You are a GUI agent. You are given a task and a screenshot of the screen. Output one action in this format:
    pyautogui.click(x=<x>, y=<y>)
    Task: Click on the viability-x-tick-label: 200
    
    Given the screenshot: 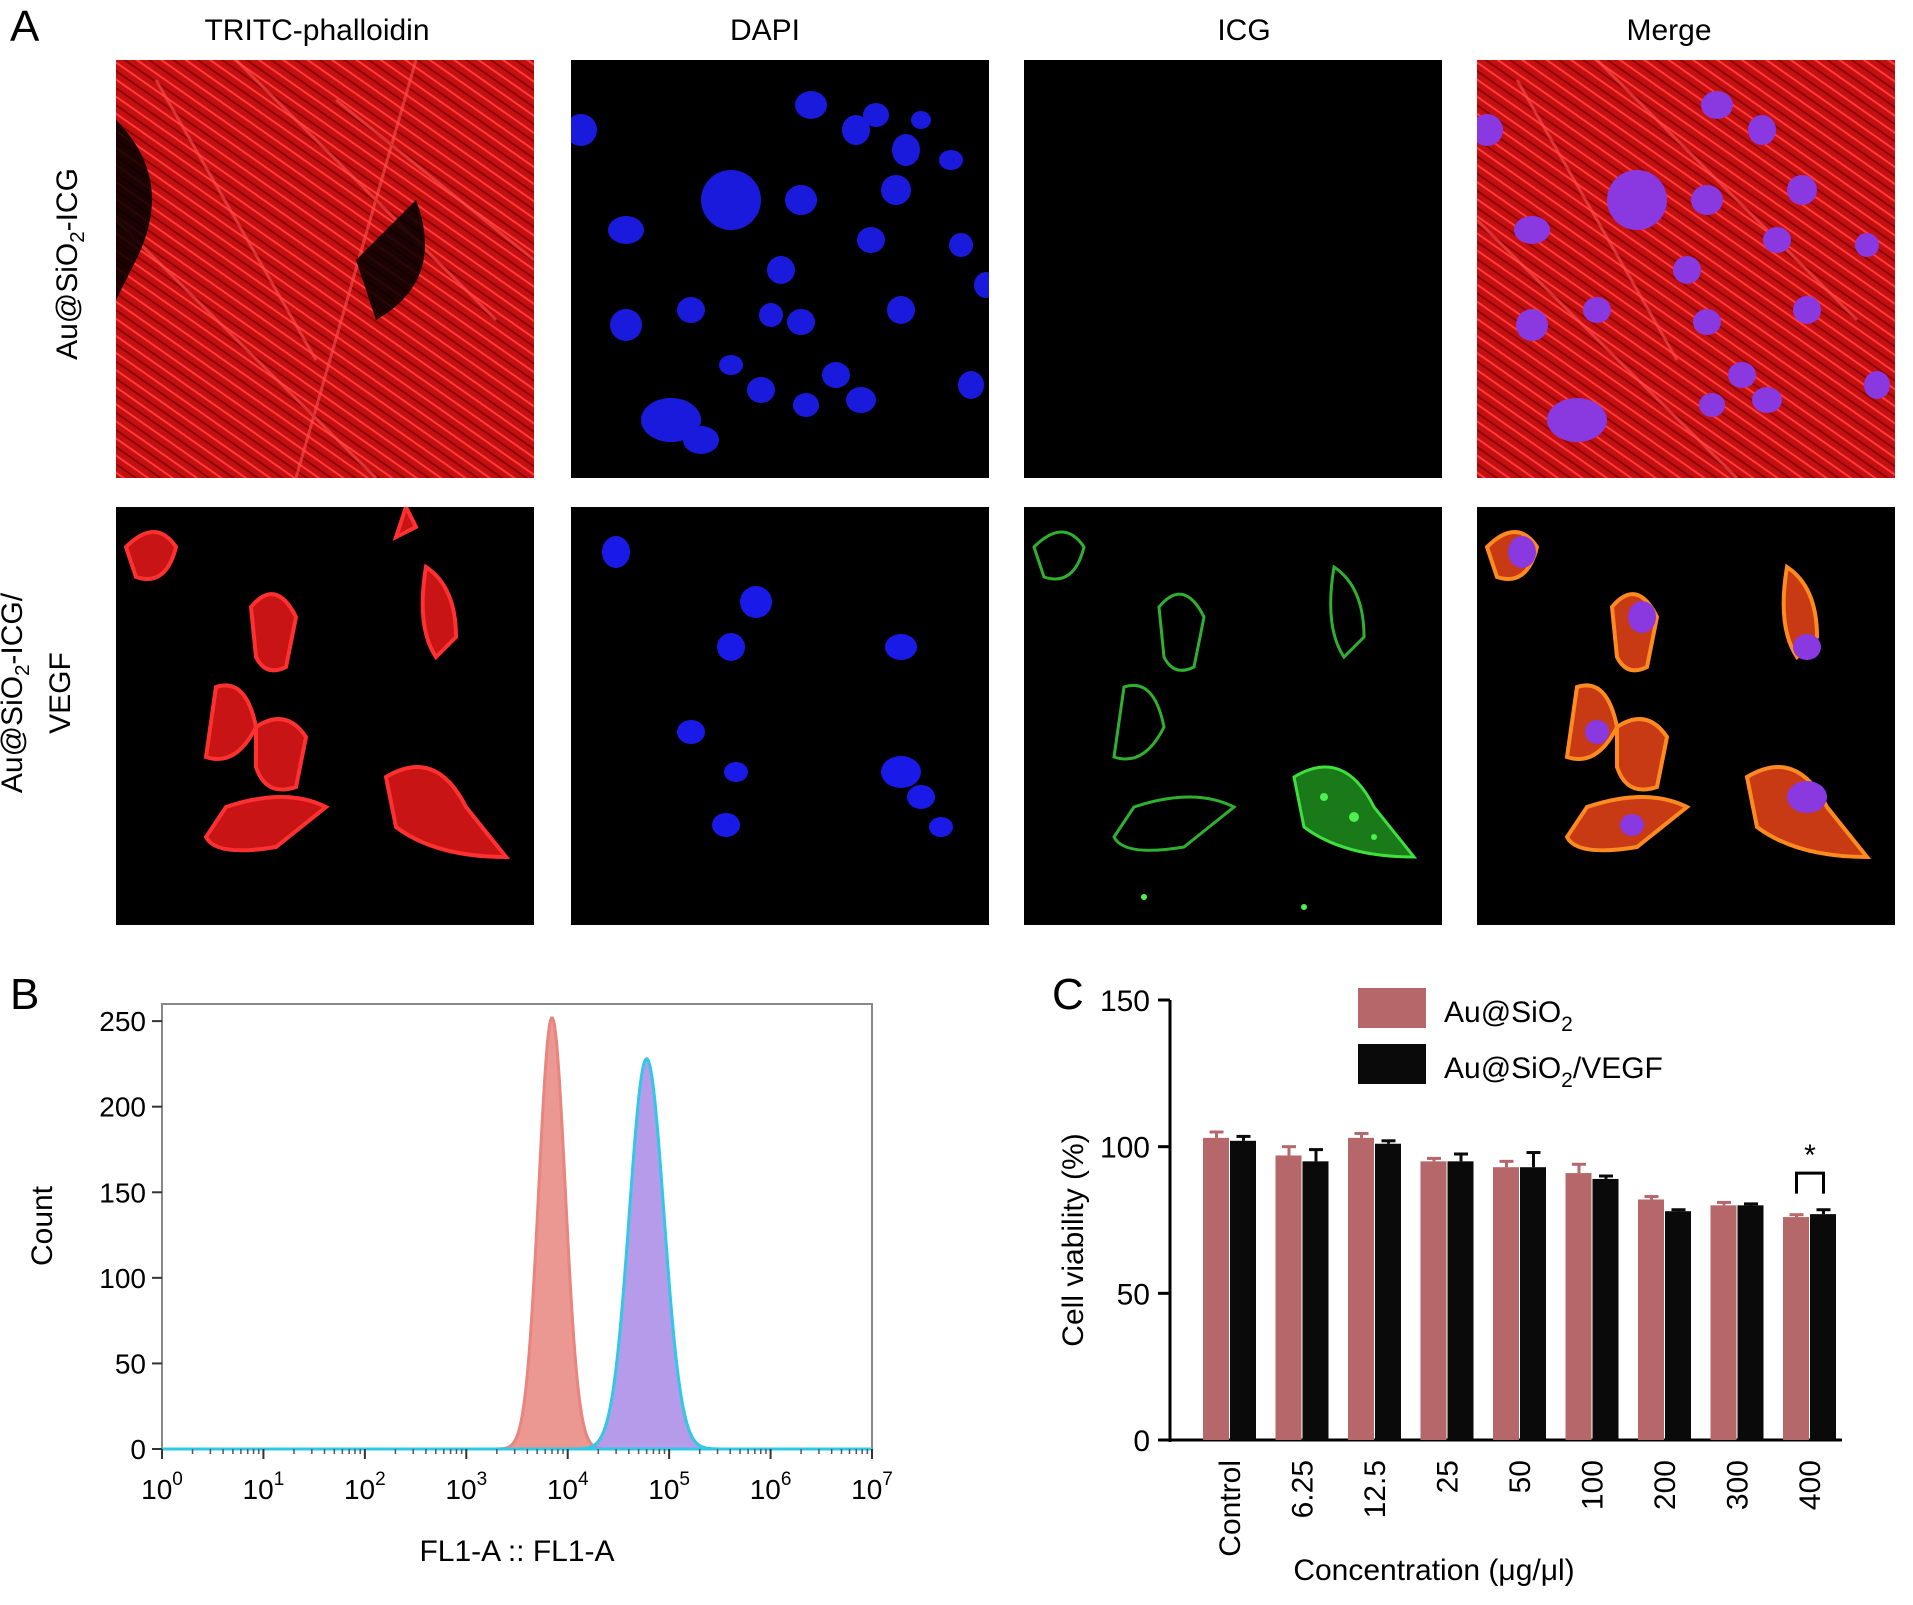 What is the action you would take?
    pyautogui.click(x=1665, y=1485)
    